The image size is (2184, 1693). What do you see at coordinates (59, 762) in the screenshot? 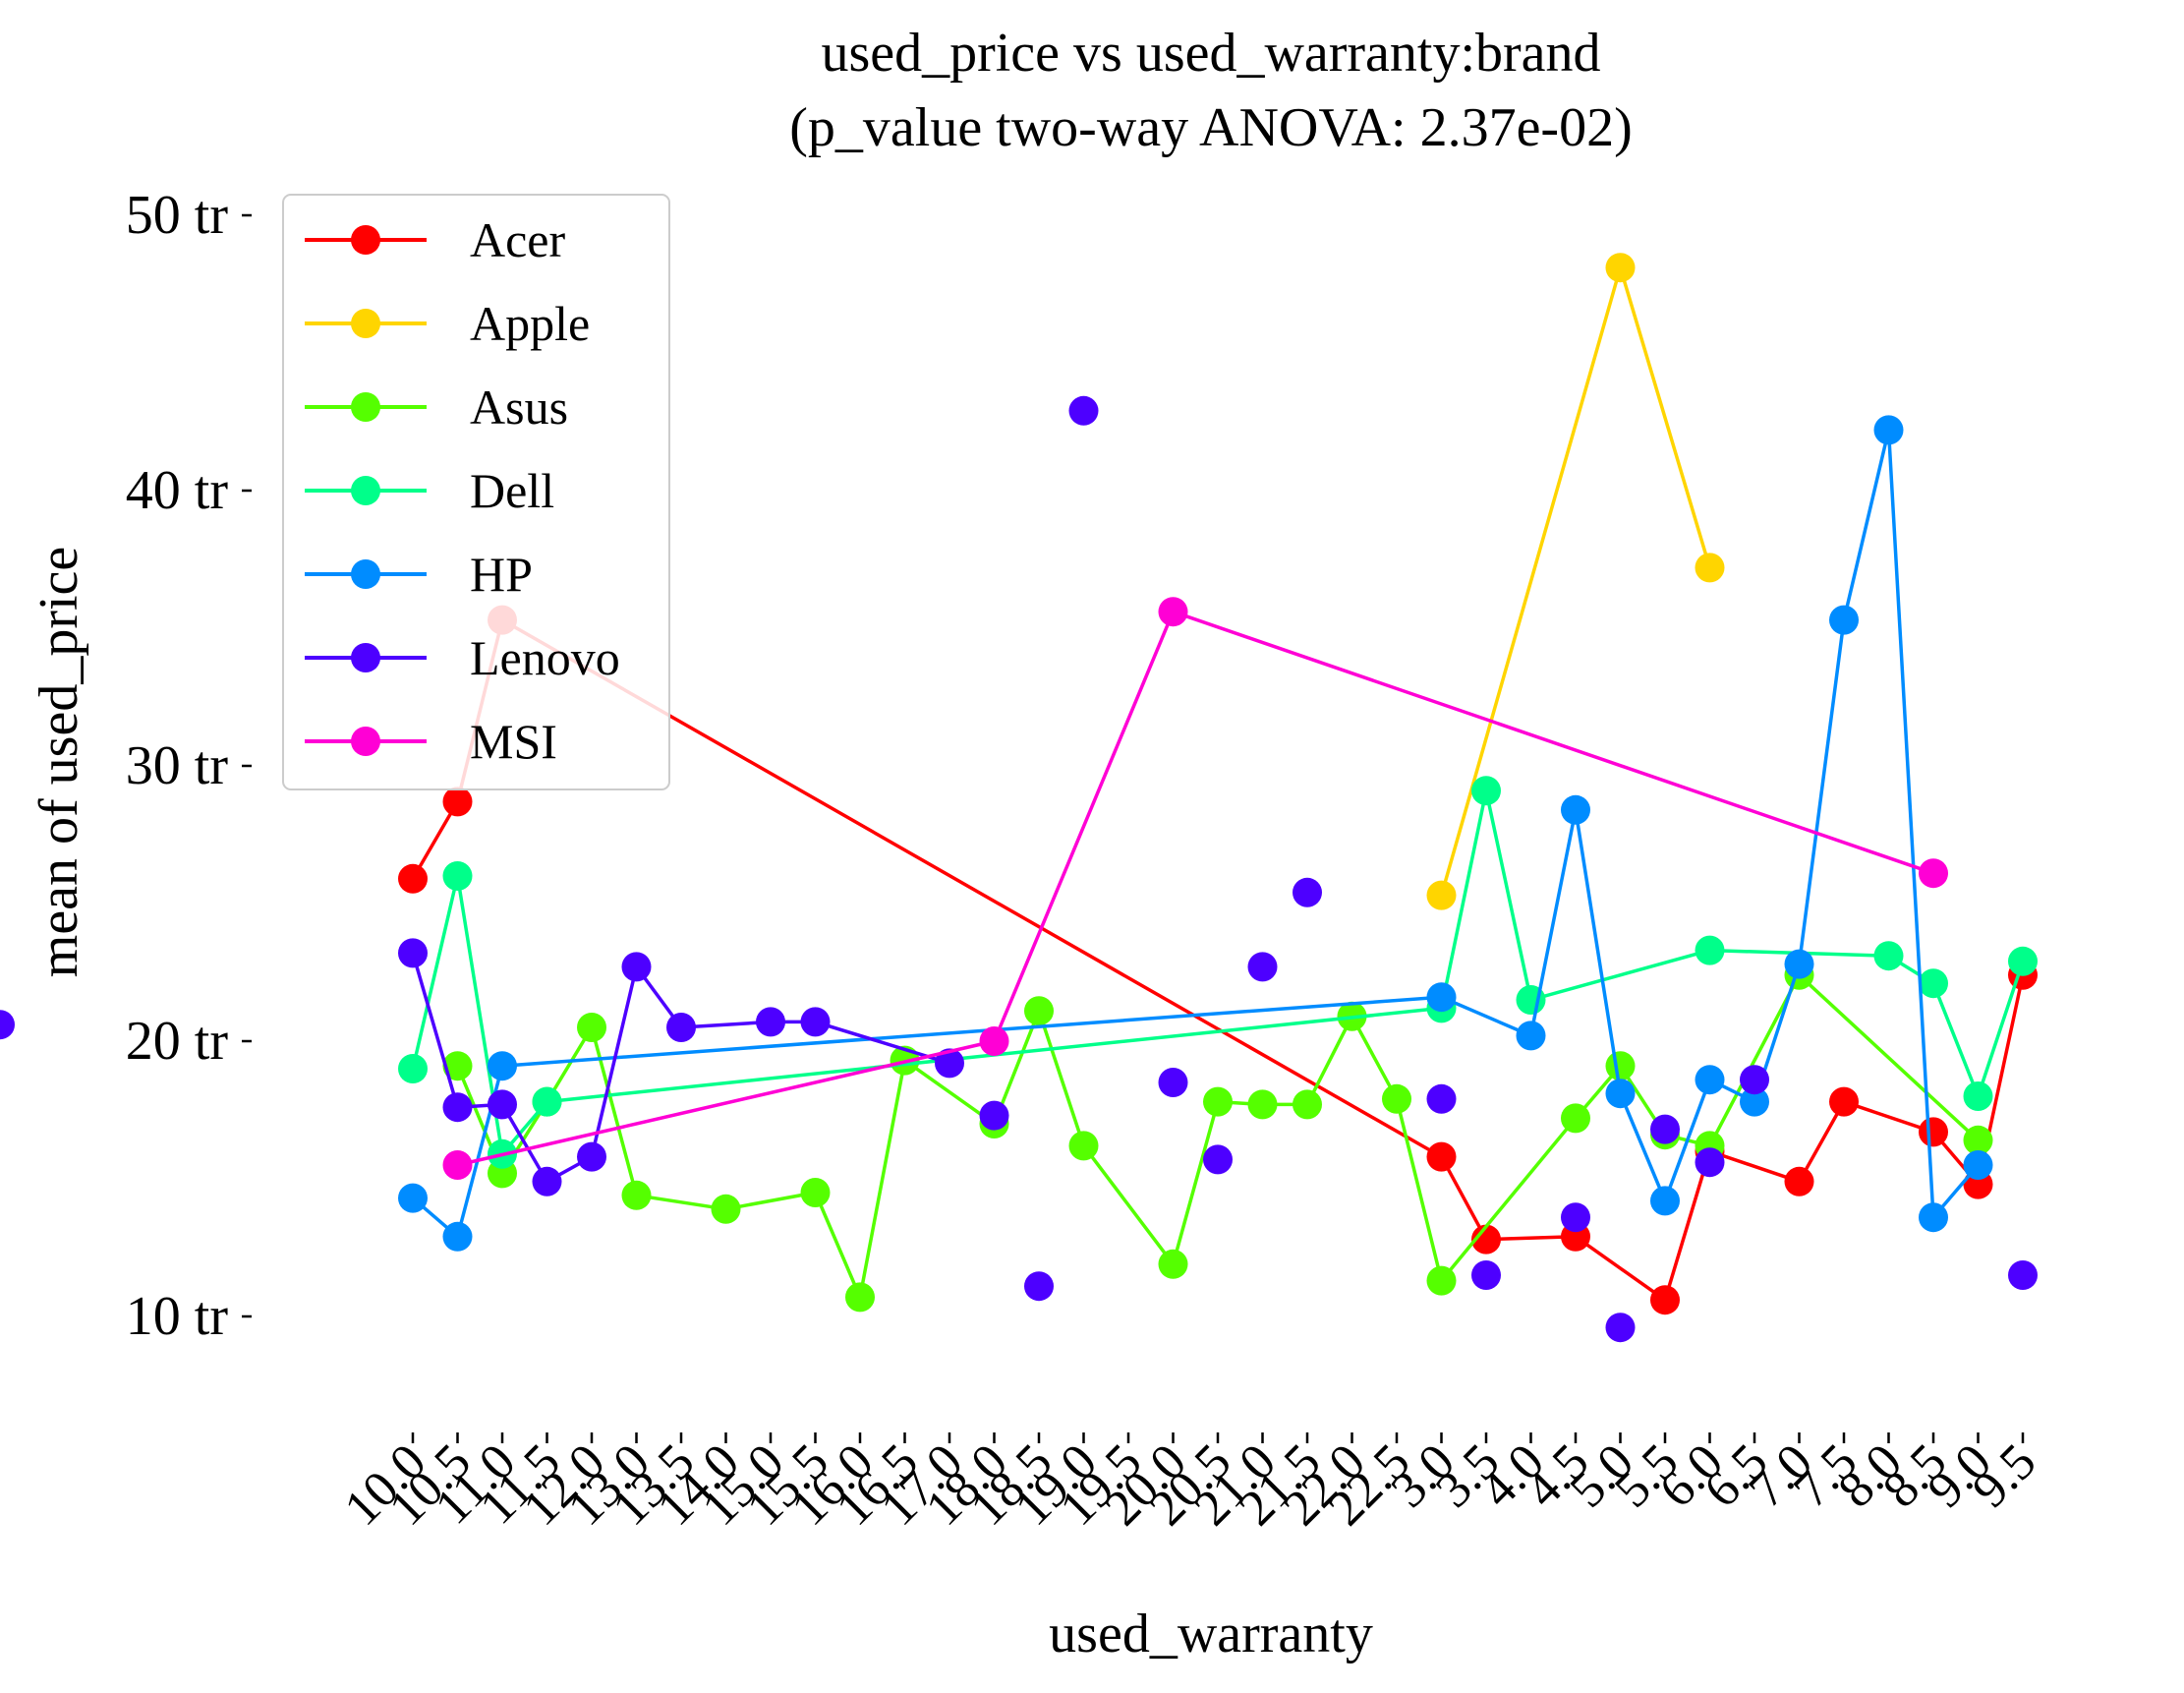
I see `y-axis-label: mean of used_price` at bounding box center [59, 762].